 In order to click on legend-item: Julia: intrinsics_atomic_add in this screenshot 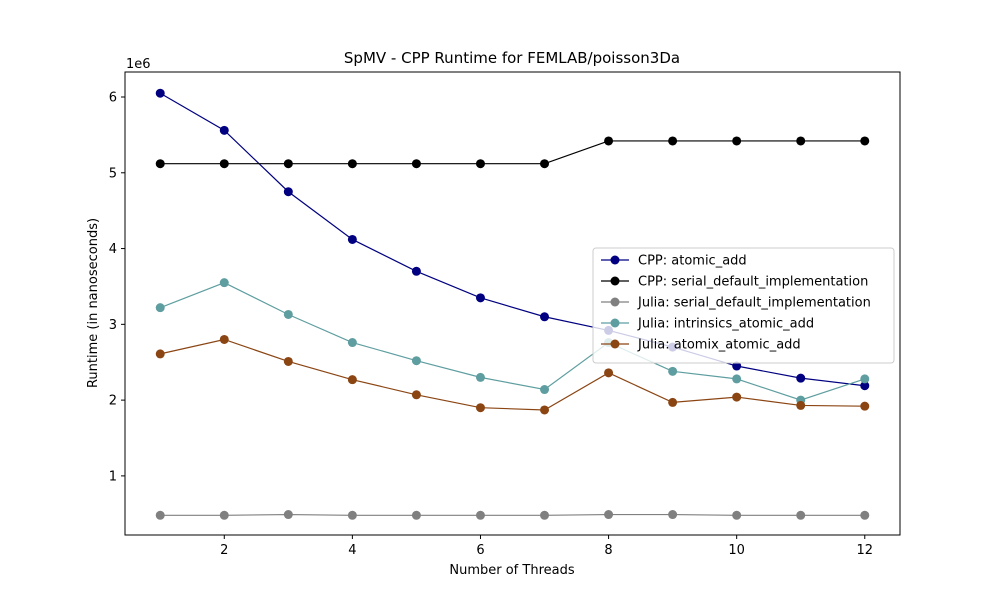, I will do `click(707, 324)`.